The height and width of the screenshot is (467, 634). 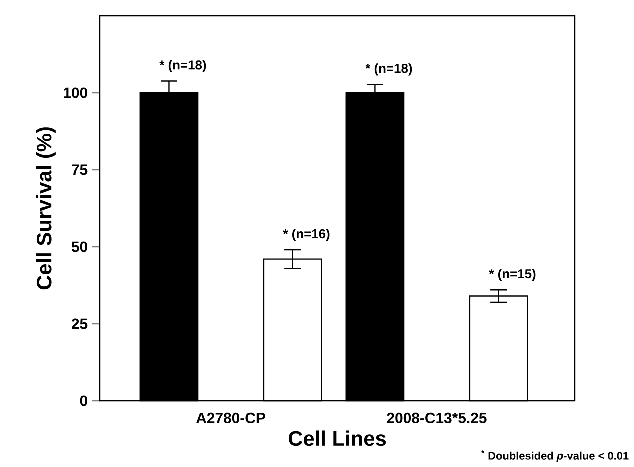 I want to click on x-tick-label: A2780-CP, so click(x=231, y=418).